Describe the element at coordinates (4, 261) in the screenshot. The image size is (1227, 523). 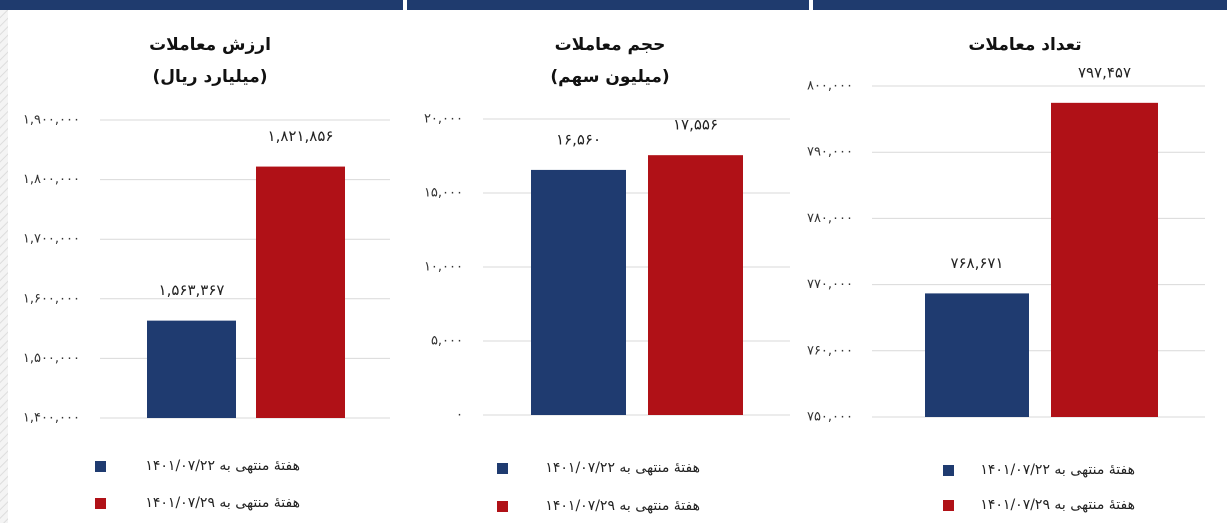
I see `side-strip` at that location.